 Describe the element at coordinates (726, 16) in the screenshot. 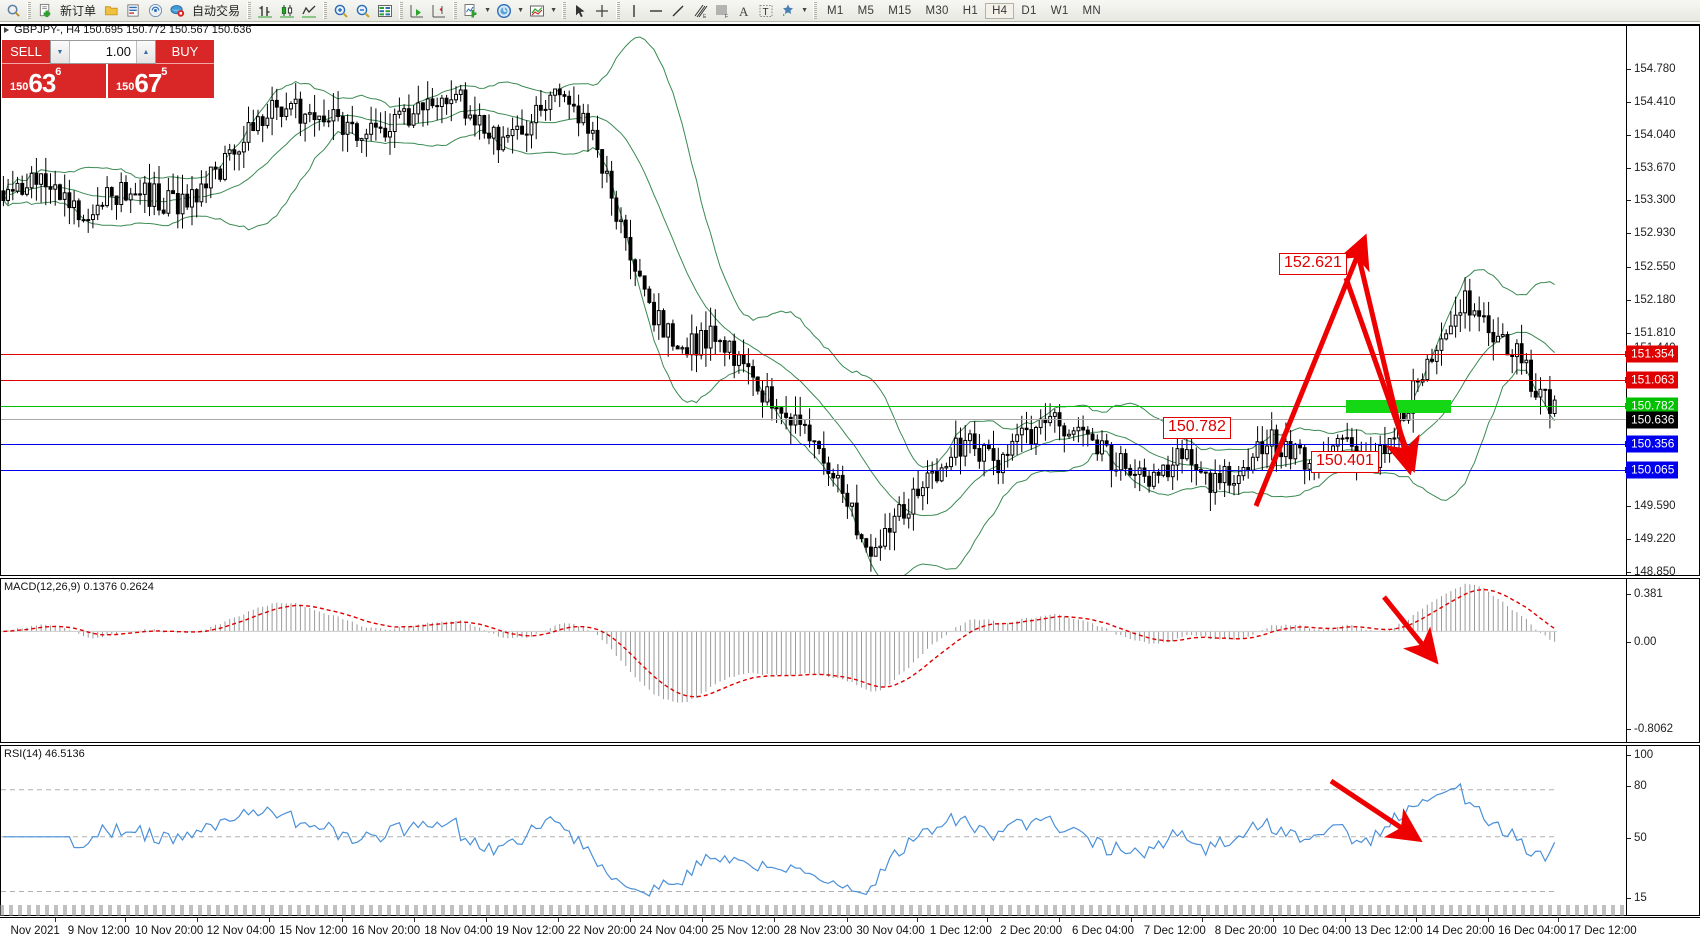

I see `svg-text: F` at that location.